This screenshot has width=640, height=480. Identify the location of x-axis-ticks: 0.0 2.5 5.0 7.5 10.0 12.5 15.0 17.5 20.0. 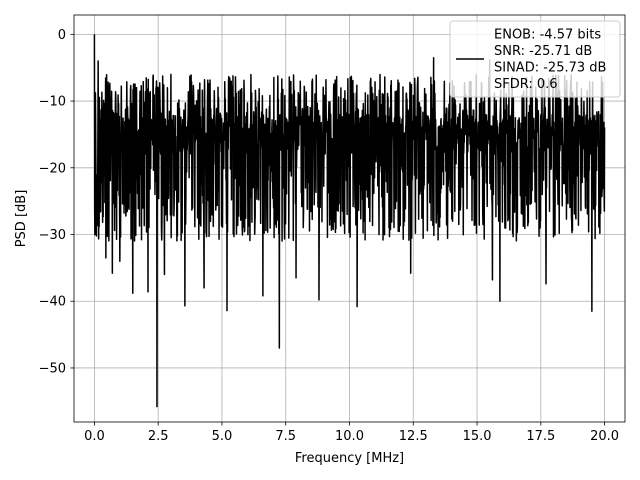
(351, 433).